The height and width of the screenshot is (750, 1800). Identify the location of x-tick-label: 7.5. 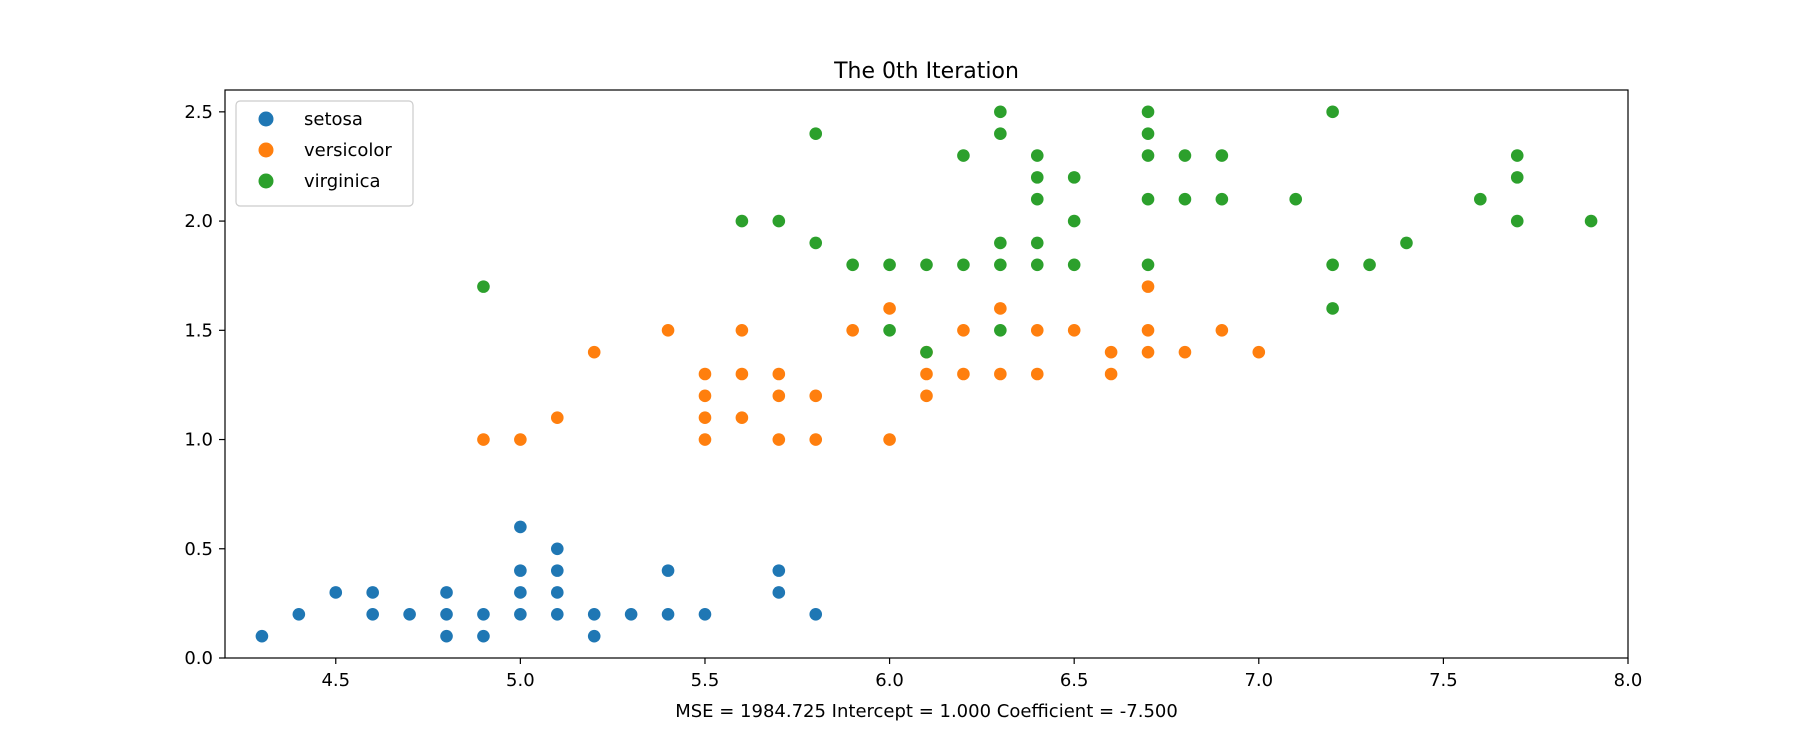
(1443, 680).